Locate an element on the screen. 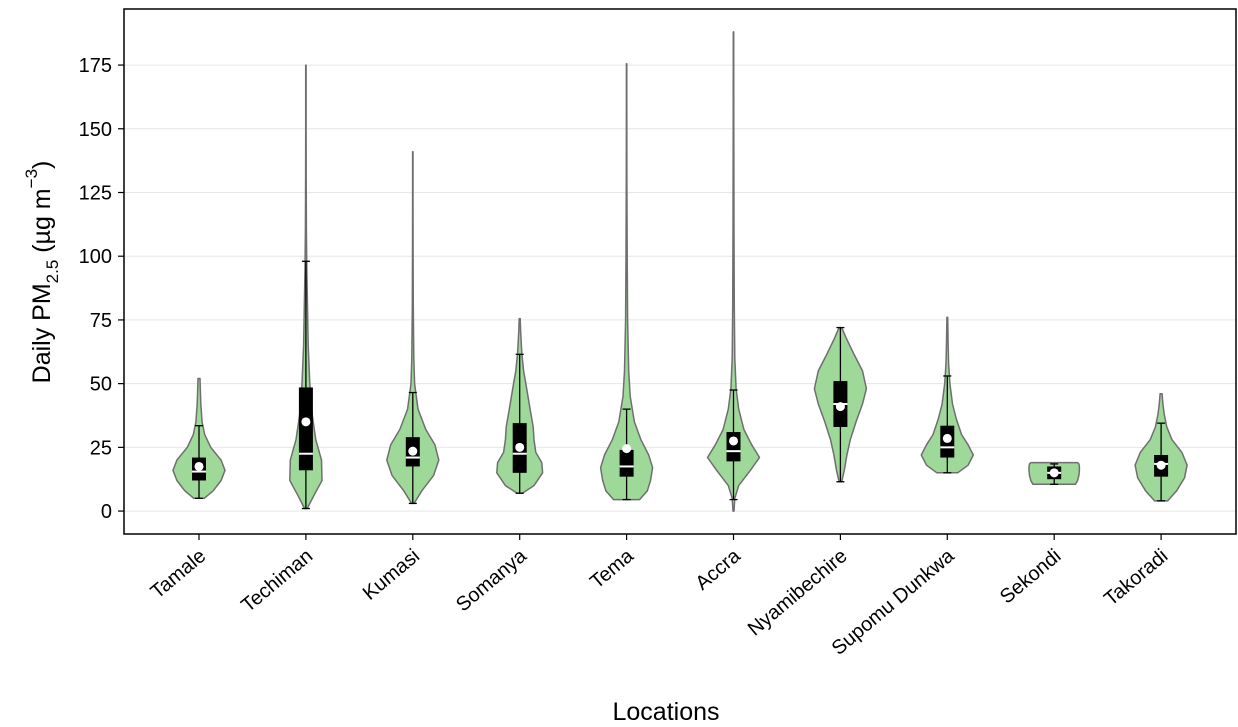 This screenshot has width=1238, height=727. violin-accra is located at coordinates (733, 271).